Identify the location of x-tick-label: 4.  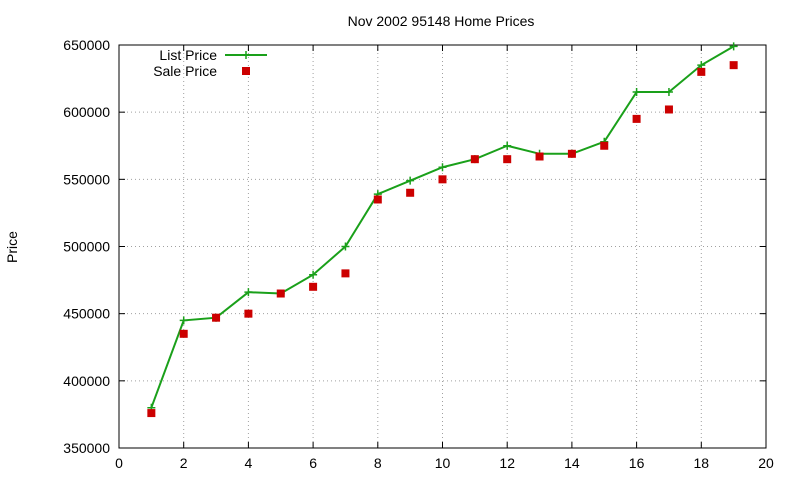
(249, 463).